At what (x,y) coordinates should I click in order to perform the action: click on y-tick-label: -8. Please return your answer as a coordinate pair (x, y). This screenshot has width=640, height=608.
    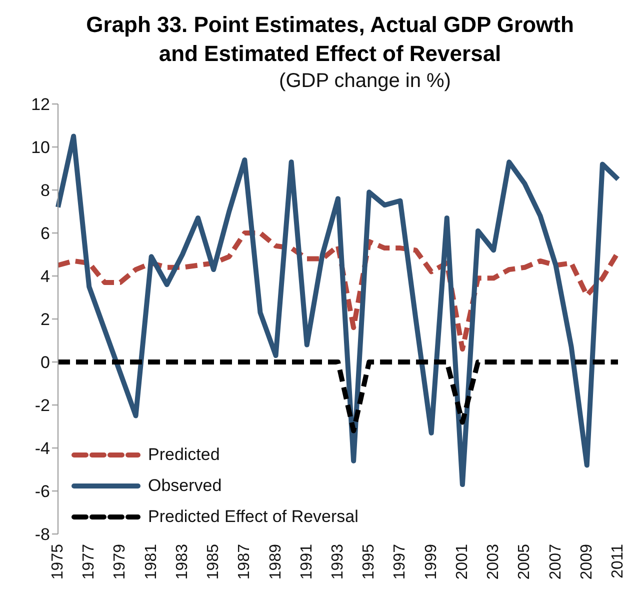
    Looking at the image, I should click on (42, 534).